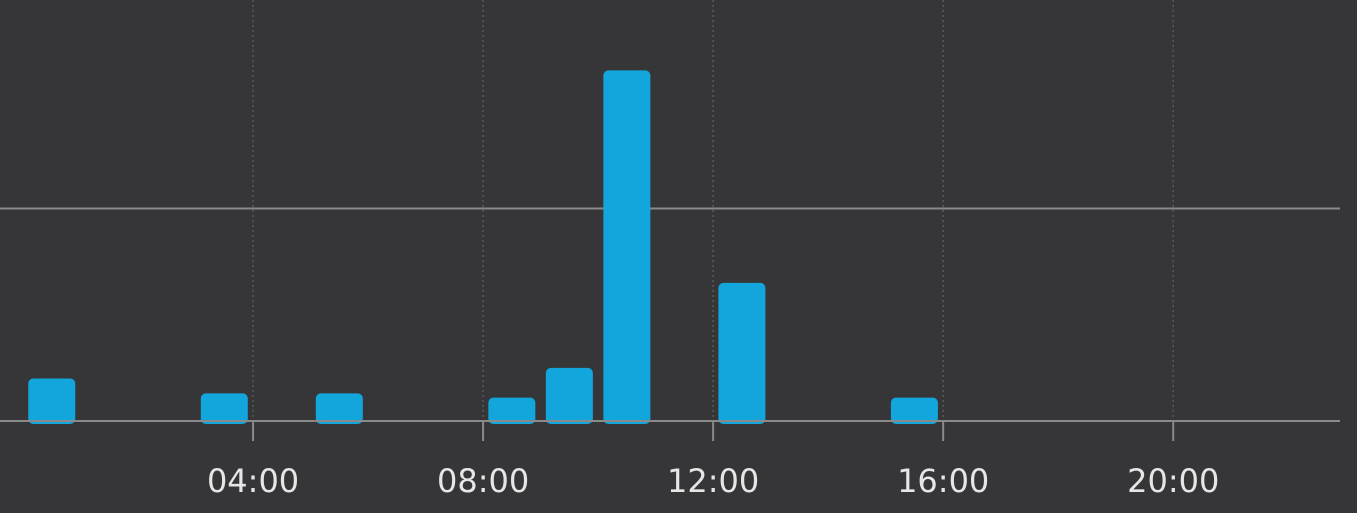 This screenshot has width=1357, height=513. Describe the element at coordinates (1173, 481) in the screenshot. I see `x-tick-label: 20:00` at that location.